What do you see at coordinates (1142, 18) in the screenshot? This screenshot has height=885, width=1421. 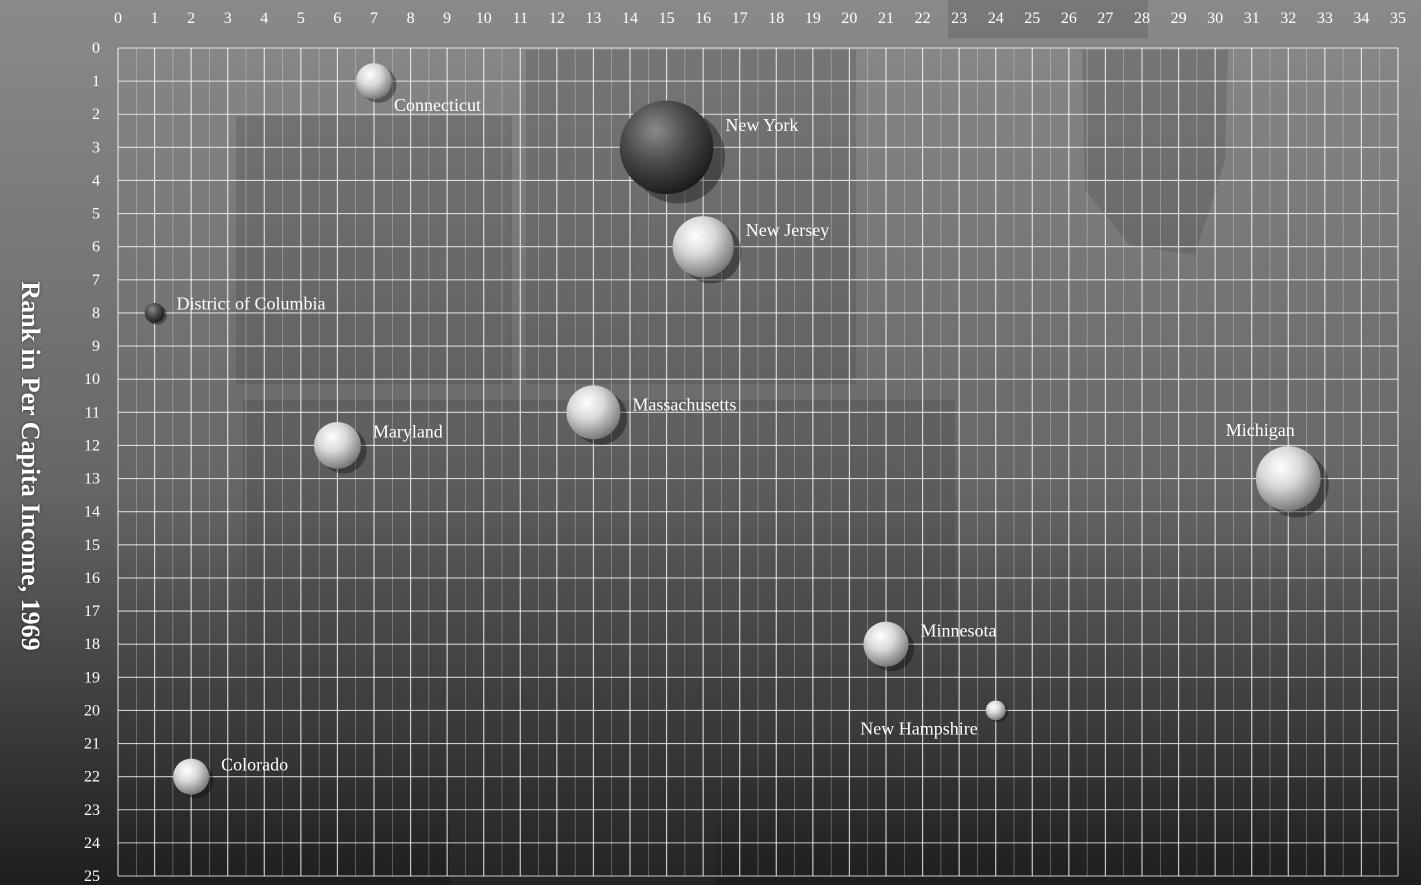 I see `x-tick-label: 28` at bounding box center [1142, 18].